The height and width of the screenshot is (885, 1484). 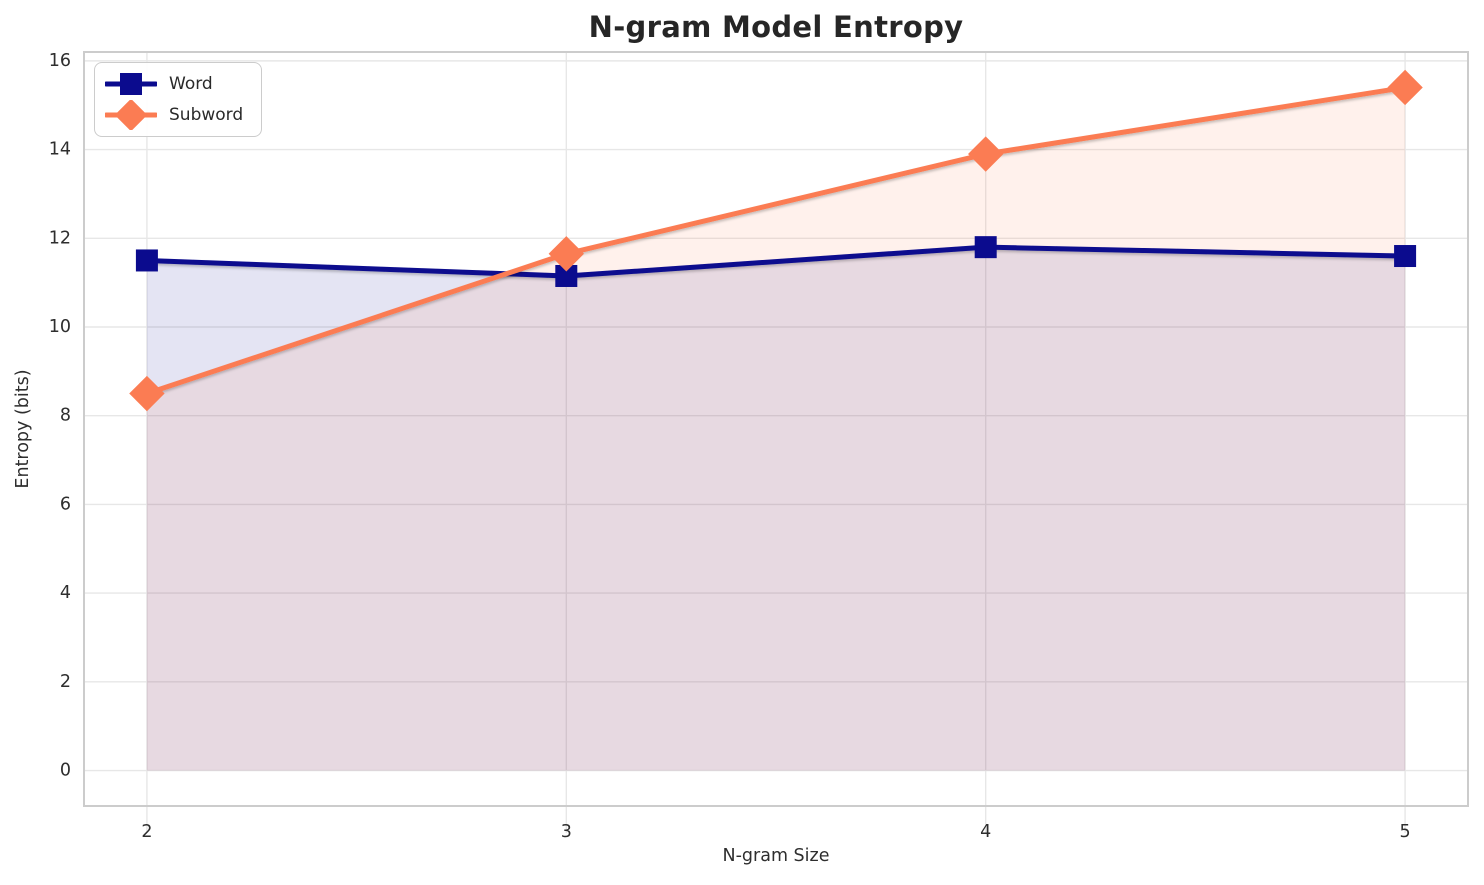 I want to click on legend-label-word: Word, so click(x=191, y=84).